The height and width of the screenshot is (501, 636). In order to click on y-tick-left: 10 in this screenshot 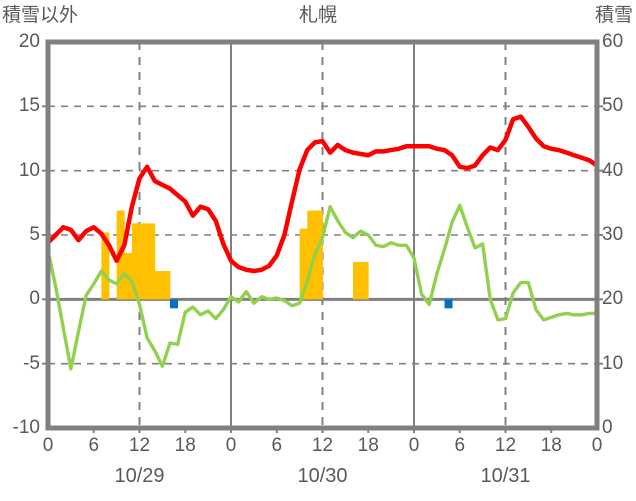, I will do `click(29, 170)`.